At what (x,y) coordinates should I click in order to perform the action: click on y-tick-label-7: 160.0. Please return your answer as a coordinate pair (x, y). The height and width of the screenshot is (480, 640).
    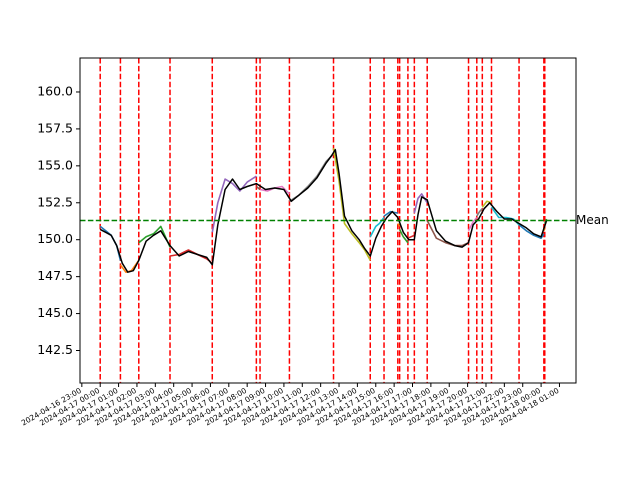
    Looking at the image, I should click on (55, 90).